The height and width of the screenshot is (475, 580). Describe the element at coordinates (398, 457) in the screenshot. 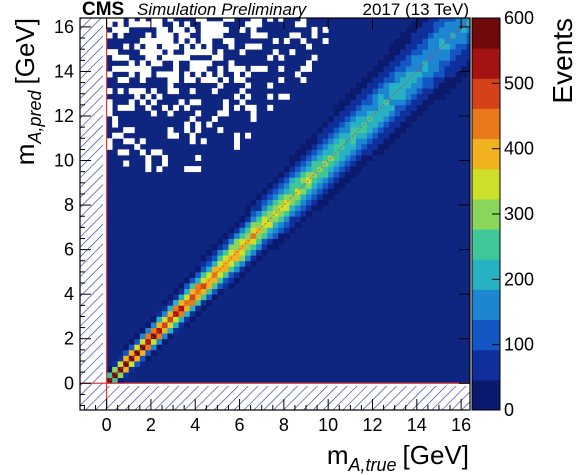

I see `x-axis-title: mA,true [GeV]` at that location.